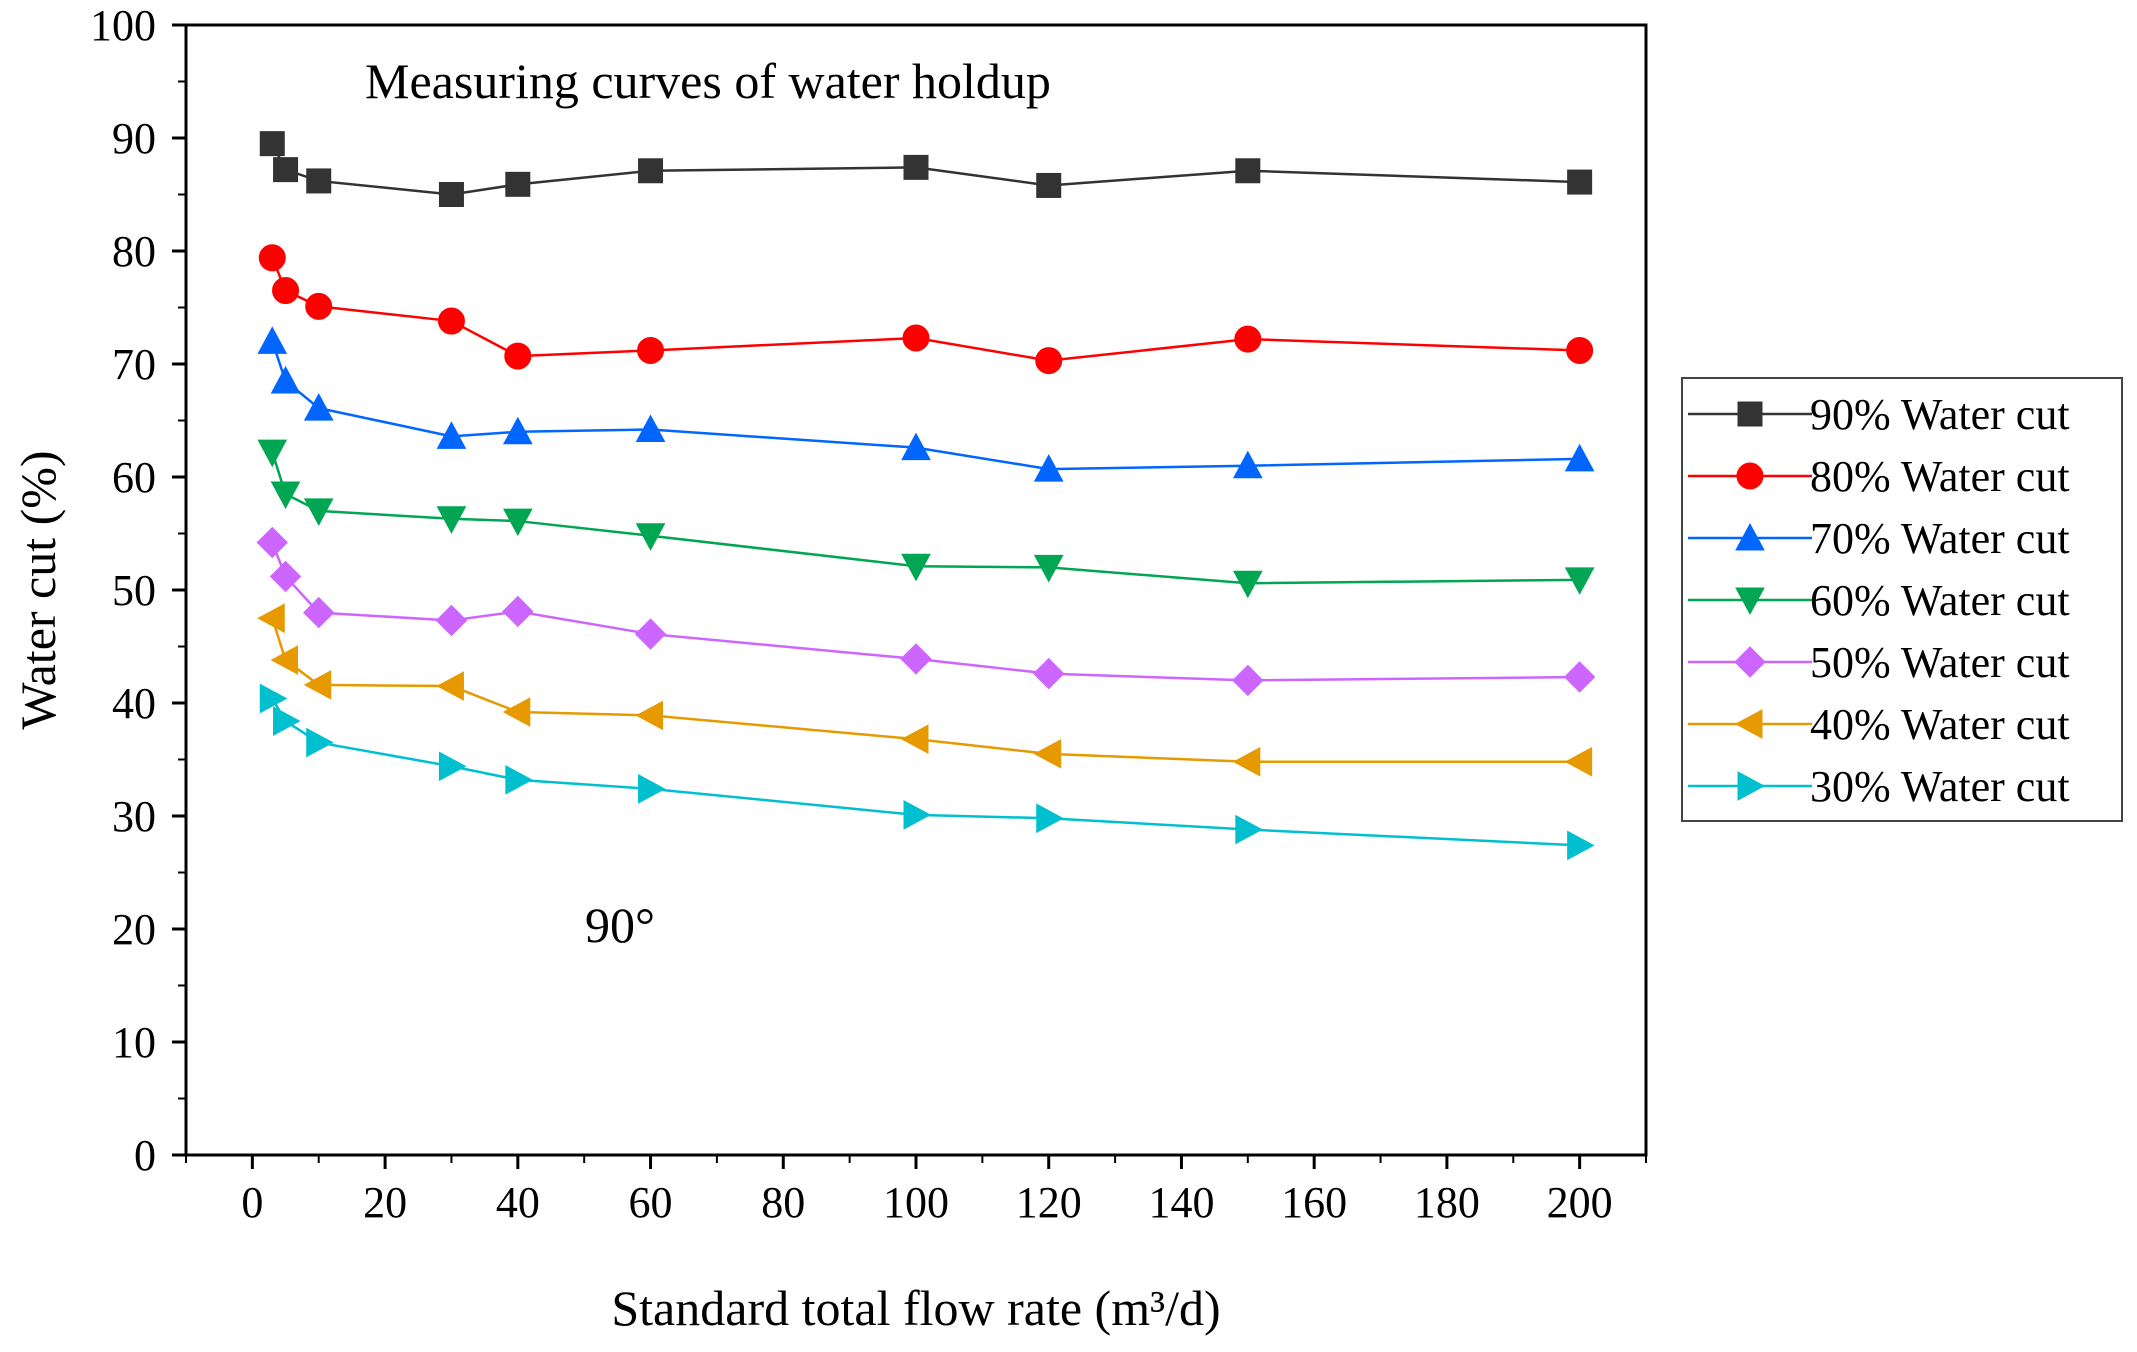  Describe the element at coordinates (1447, 1202) in the screenshot. I see `x-tick-label: 180` at that location.